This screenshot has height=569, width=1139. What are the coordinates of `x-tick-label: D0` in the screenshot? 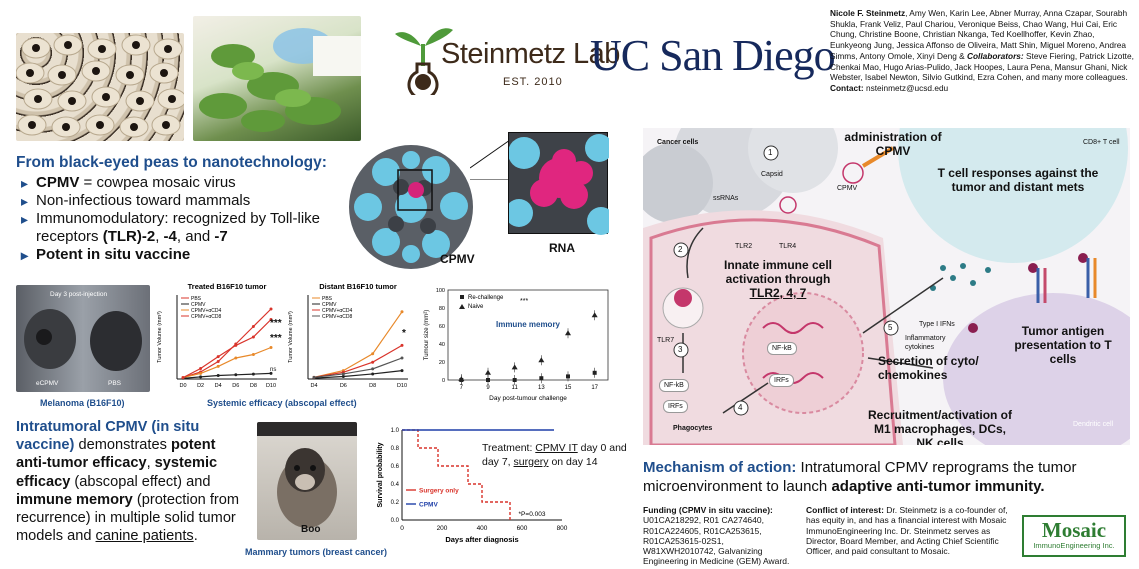 It's located at (182, 386).